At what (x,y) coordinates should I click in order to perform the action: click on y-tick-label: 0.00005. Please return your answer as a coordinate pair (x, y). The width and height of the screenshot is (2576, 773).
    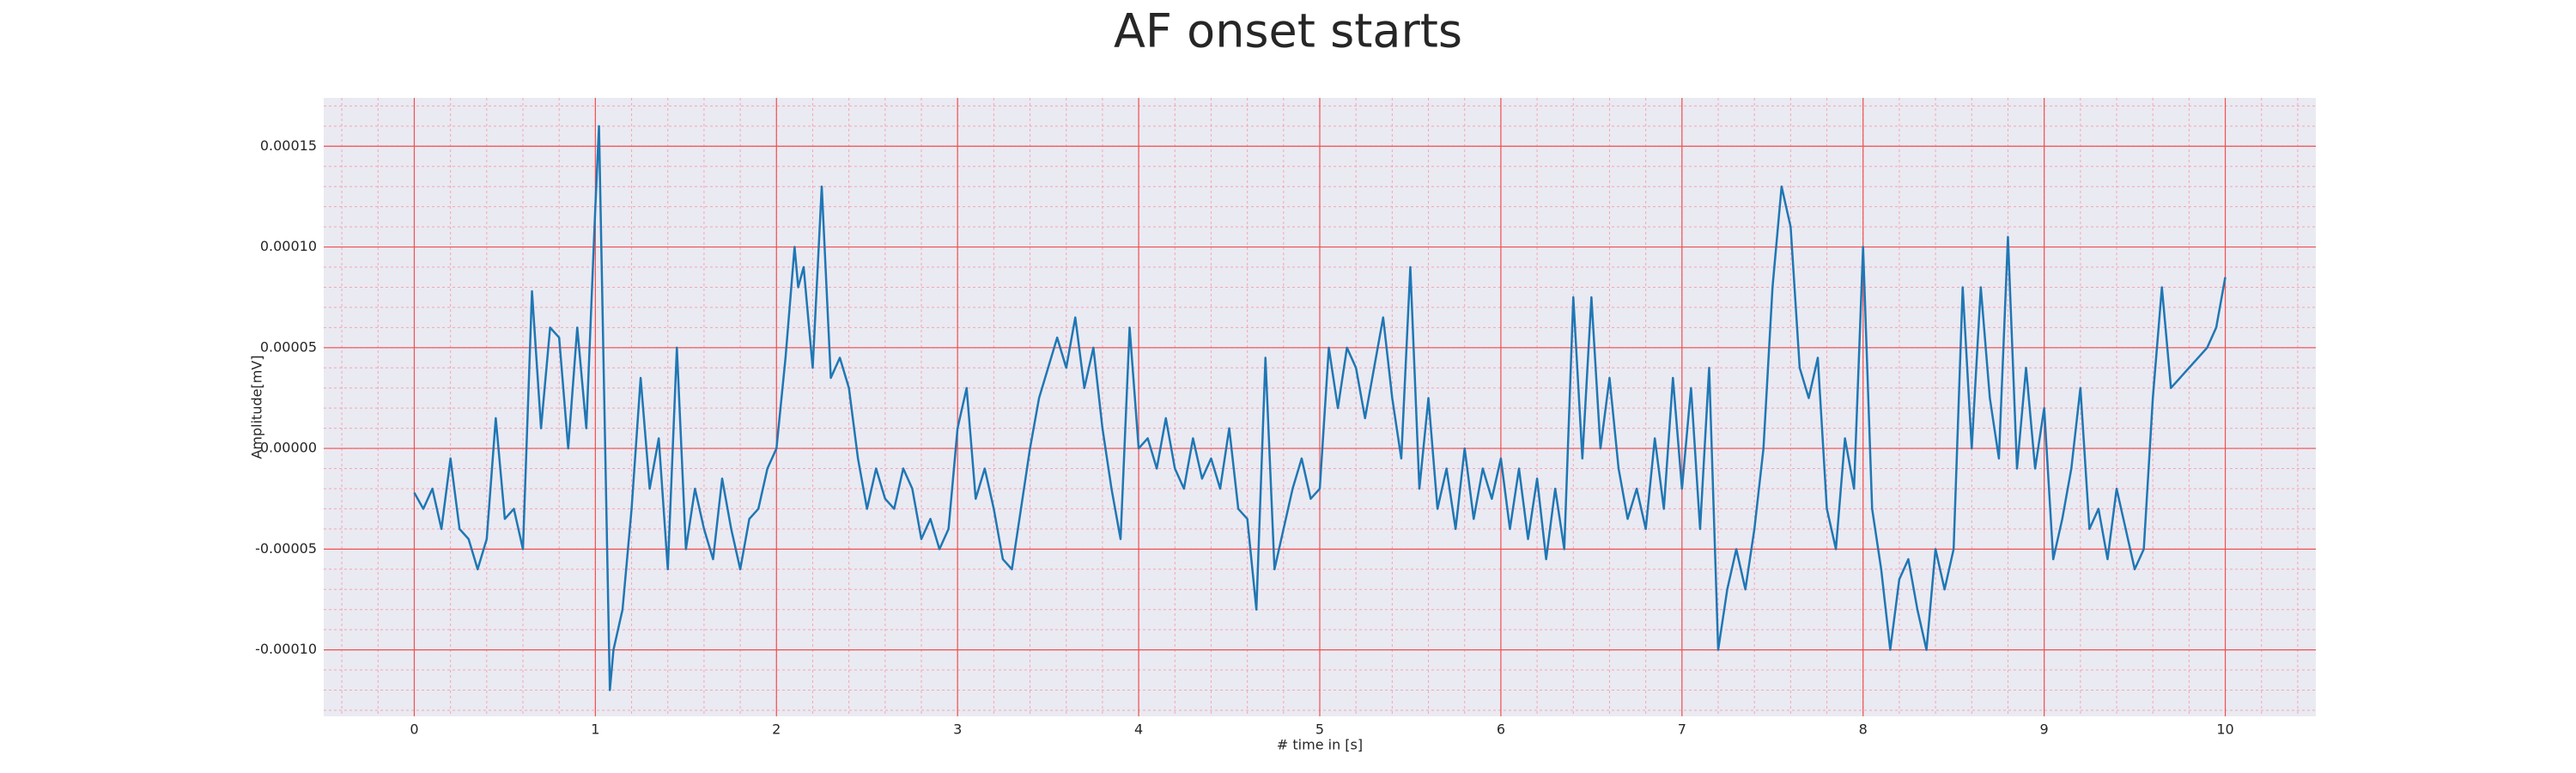
    Looking at the image, I should click on (289, 346).